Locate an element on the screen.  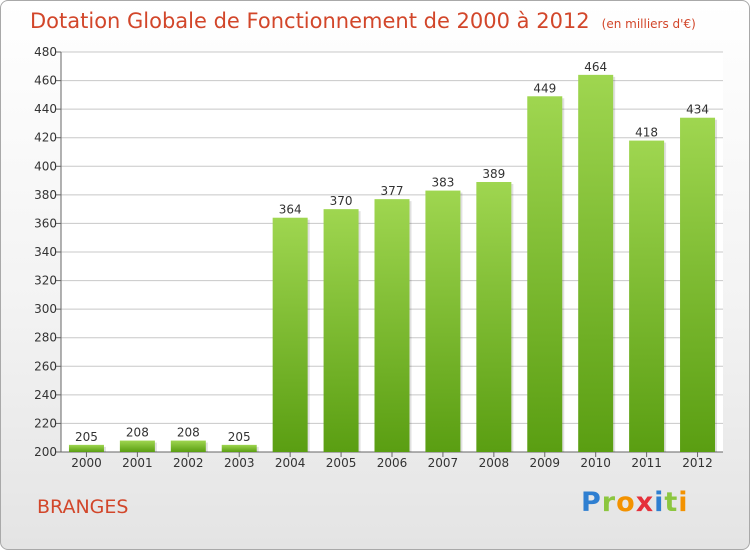
y-tick-label: 280 is located at coordinates (45, 338).